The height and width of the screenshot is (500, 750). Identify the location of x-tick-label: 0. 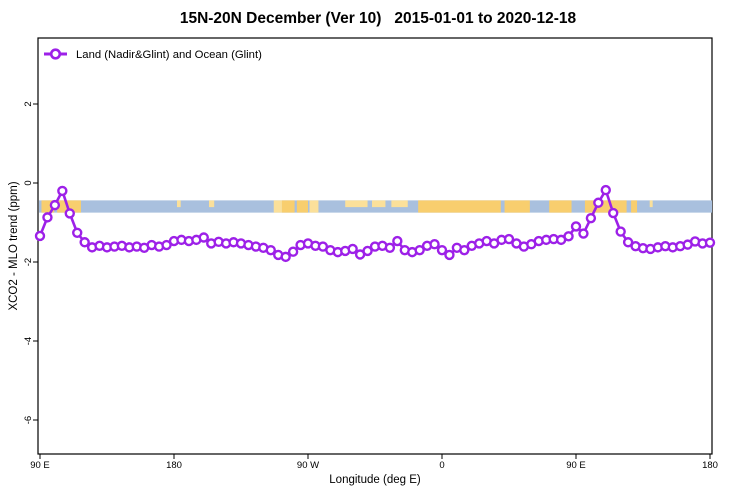
(441, 465).